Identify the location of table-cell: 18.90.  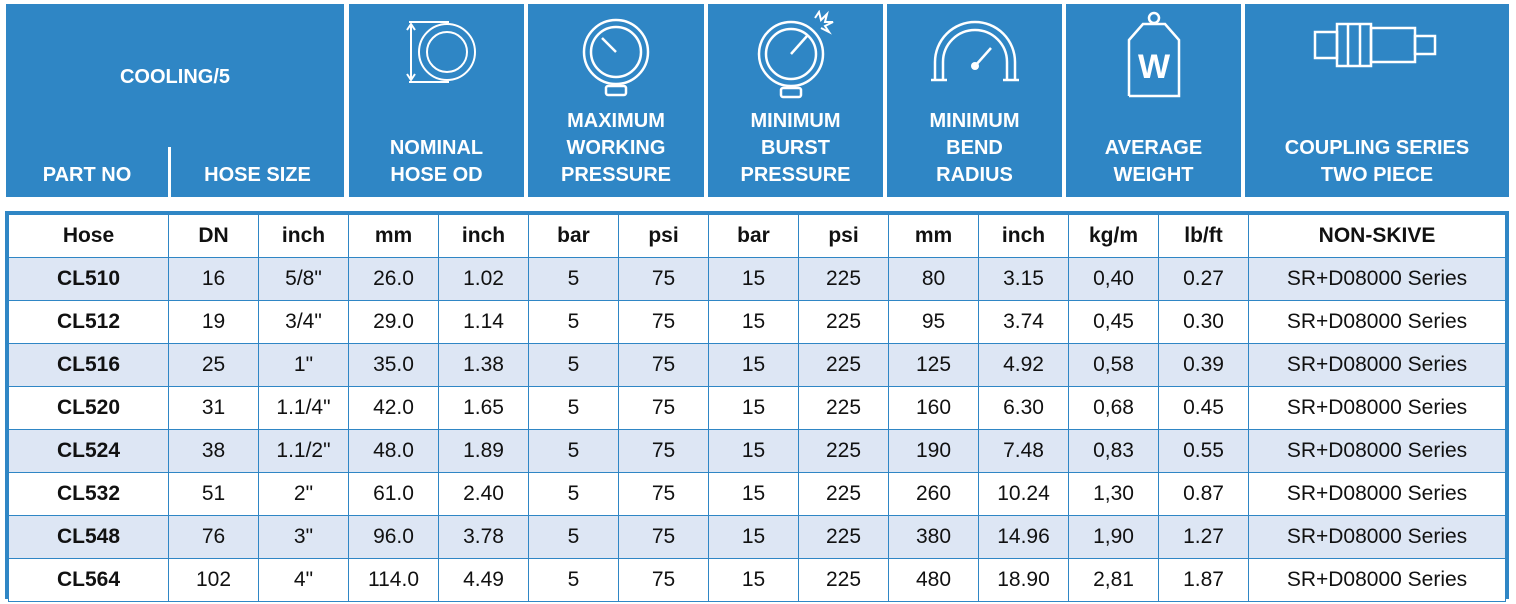
(1023, 580).